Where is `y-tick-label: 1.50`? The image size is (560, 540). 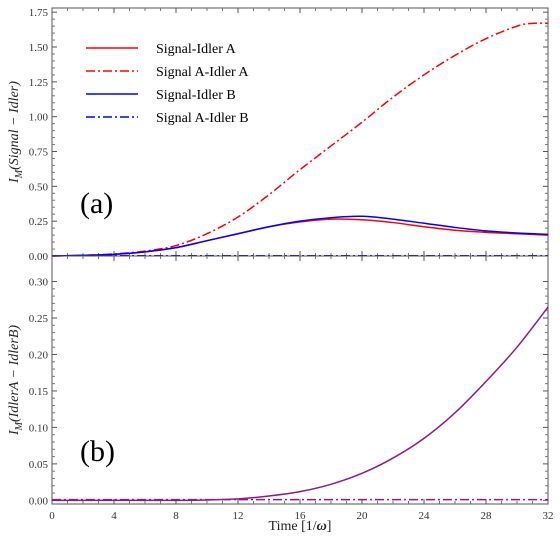
y-tick-label: 1.50 is located at coordinates (39, 48).